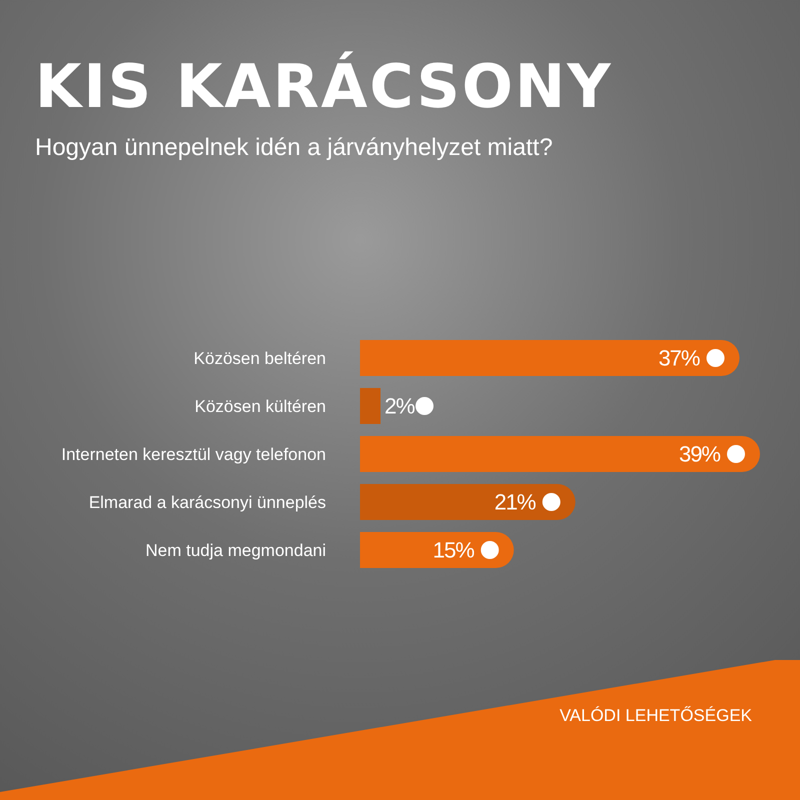 This screenshot has height=800, width=800. What do you see at coordinates (236, 550) in the screenshot?
I see `y-tick-label: Nem tudja megmondani` at bounding box center [236, 550].